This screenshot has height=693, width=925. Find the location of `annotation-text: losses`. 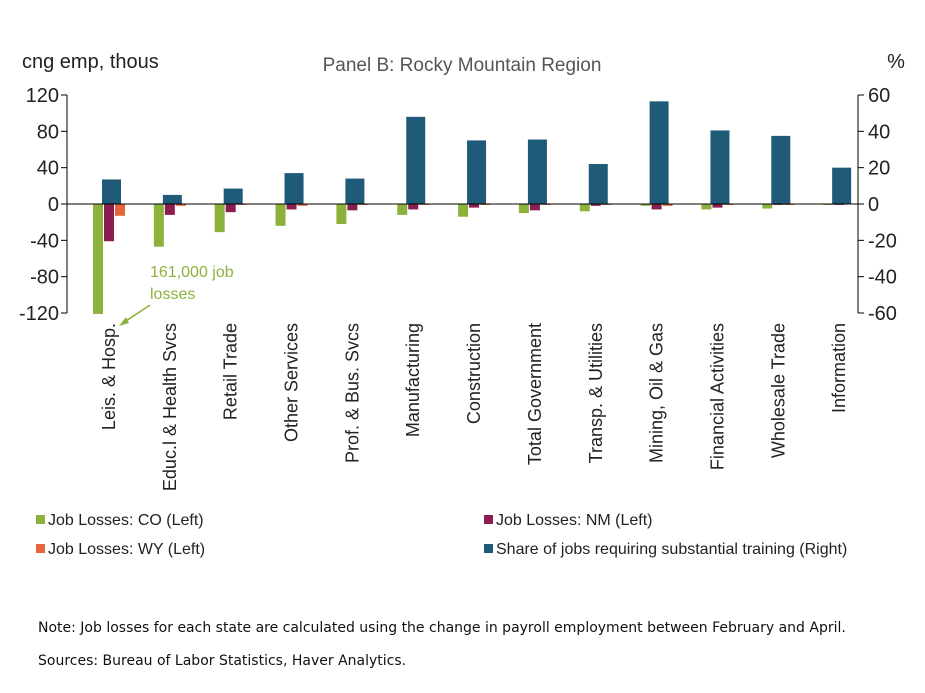

annotation-text: losses is located at coordinates (172, 294).